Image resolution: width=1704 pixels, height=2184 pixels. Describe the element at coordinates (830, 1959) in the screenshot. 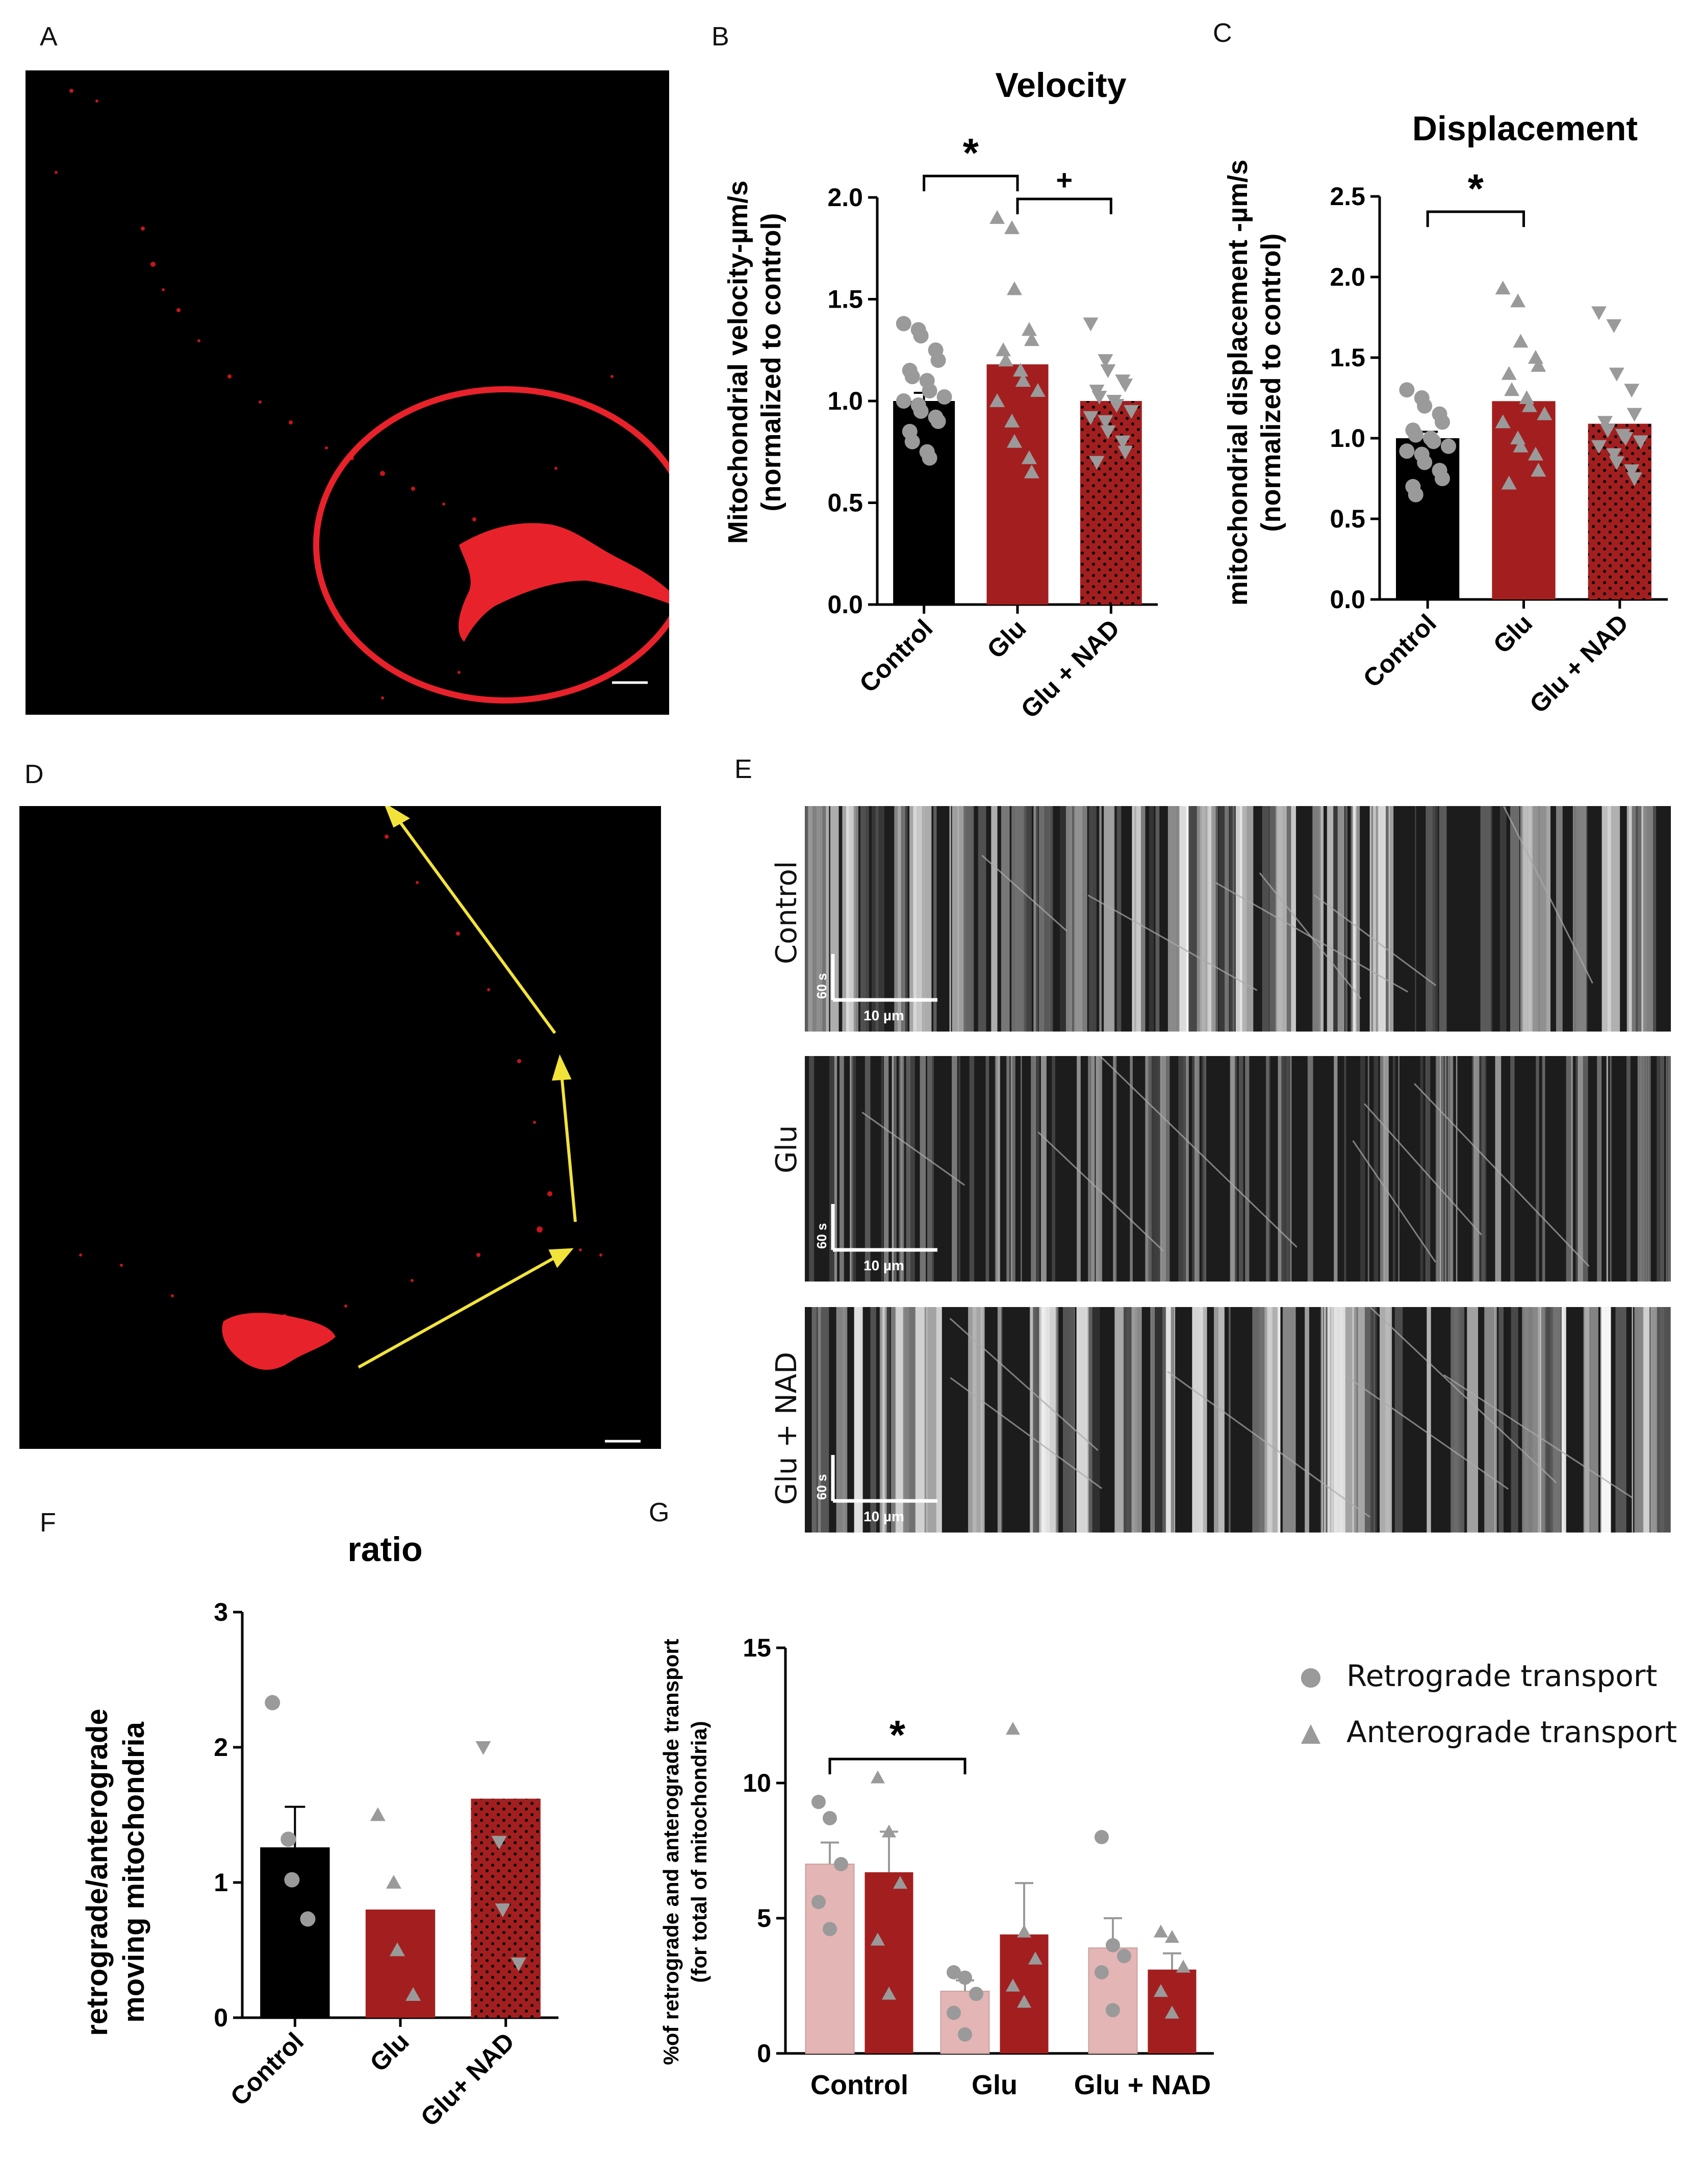

I see `bar-retrograde` at that location.